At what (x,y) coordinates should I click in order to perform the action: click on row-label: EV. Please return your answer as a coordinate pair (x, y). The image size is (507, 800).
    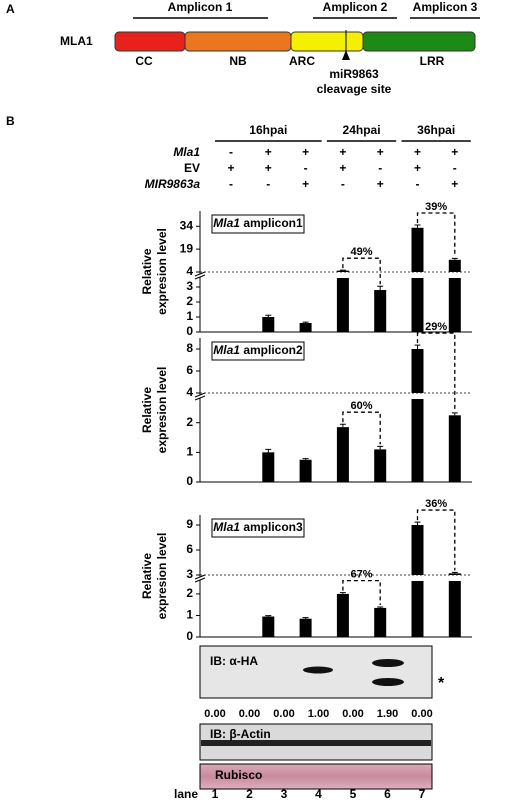
    Looking at the image, I should click on (192, 168).